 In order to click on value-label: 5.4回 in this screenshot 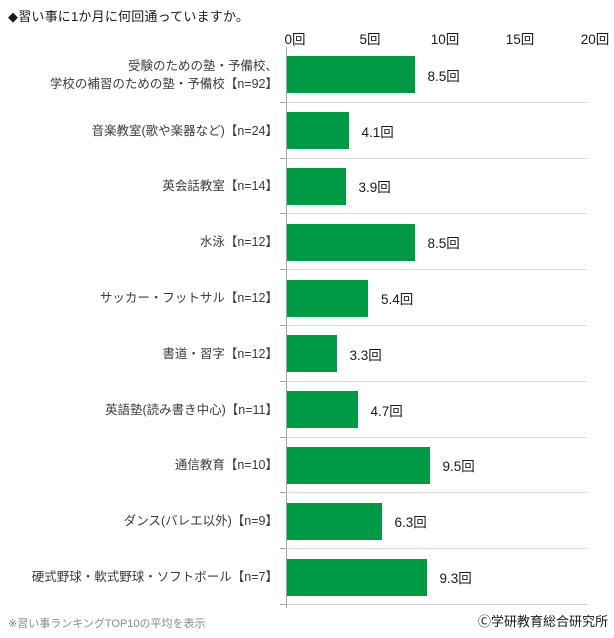, I will do `click(397, 300)`.